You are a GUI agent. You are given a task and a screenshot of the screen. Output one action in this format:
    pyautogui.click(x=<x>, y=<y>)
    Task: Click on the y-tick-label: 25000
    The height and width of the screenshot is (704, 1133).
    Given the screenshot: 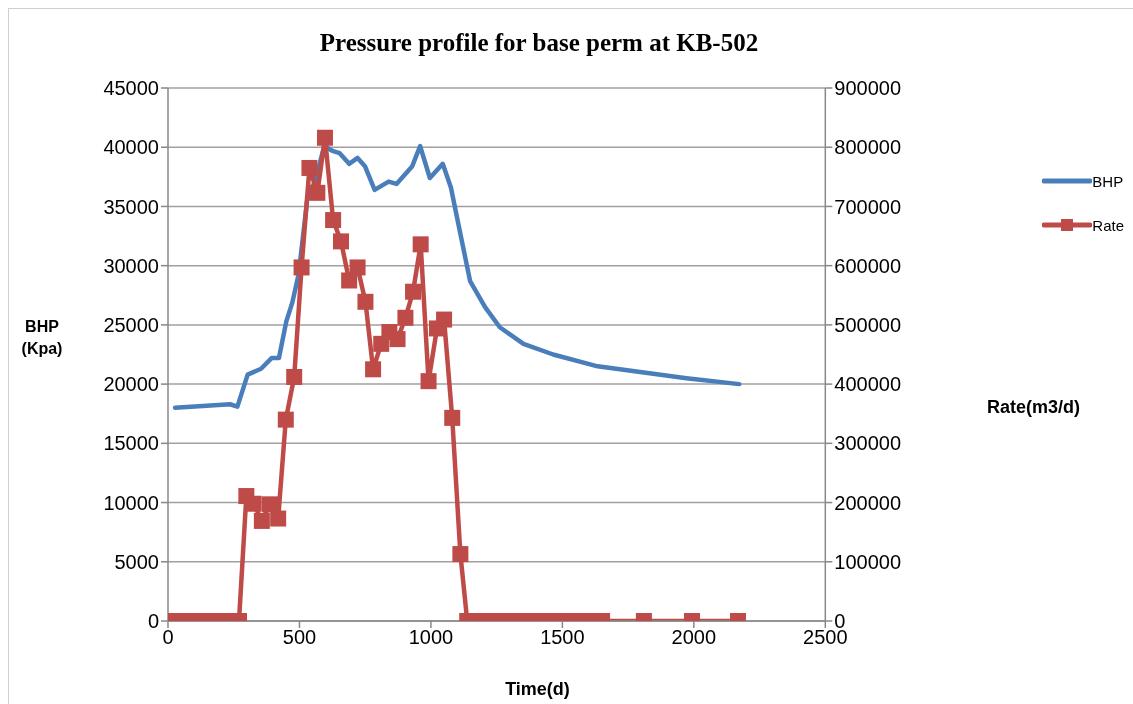 What is the action you would take?
    pyautogui.click(x=131, y=324)
    